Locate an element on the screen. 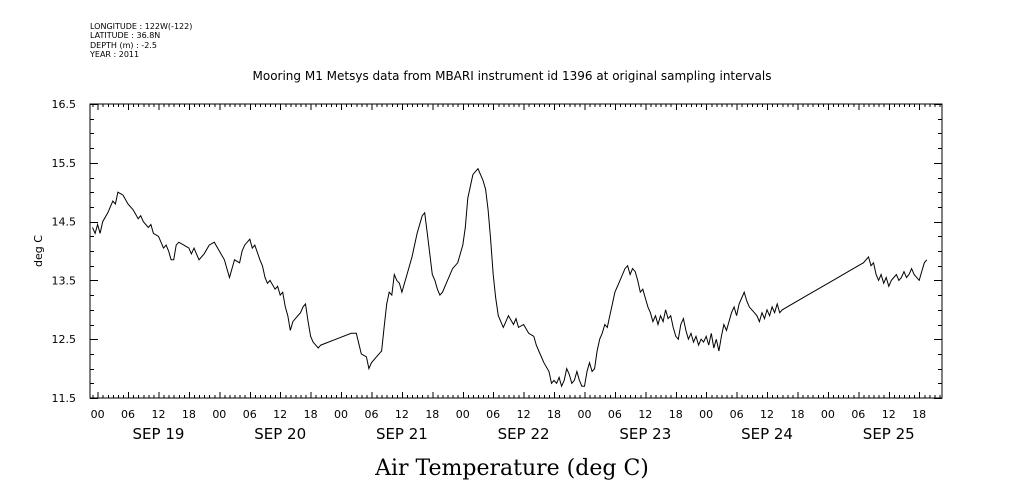 Image resolution: width=1009 pixels, height=504 pixels. year-label: YEAR : 2011 is located at coordinates (115, 55).